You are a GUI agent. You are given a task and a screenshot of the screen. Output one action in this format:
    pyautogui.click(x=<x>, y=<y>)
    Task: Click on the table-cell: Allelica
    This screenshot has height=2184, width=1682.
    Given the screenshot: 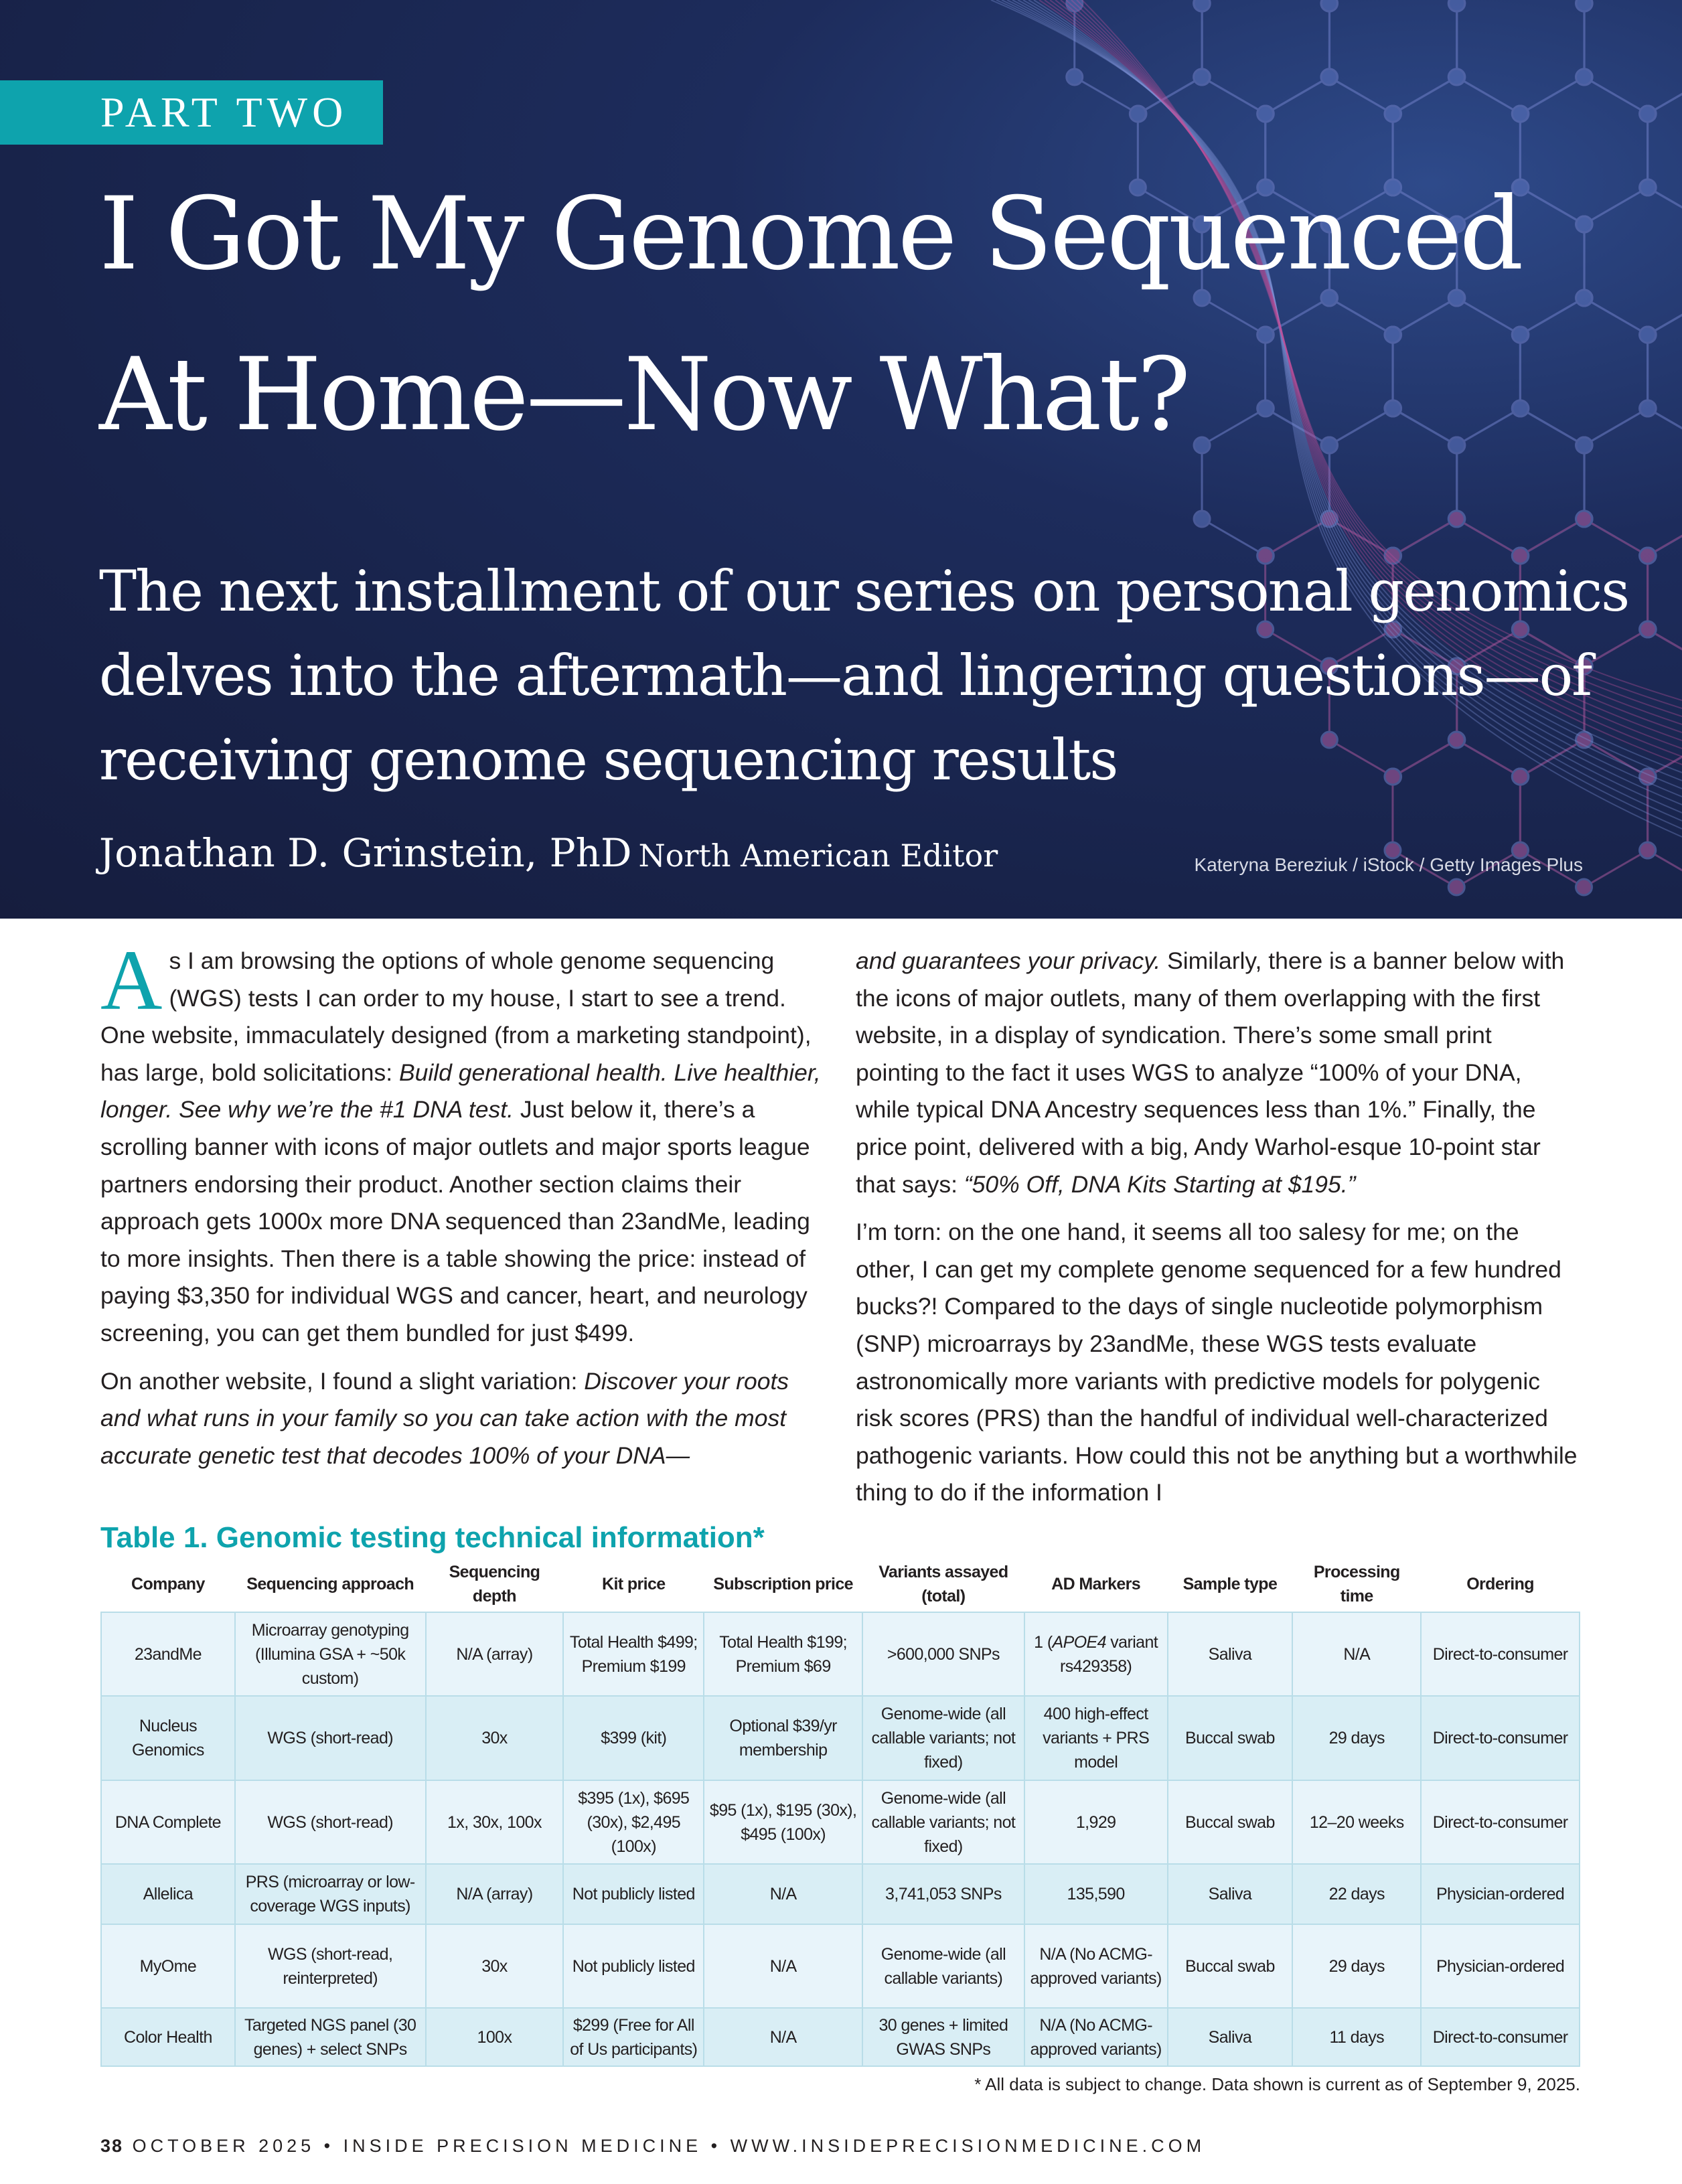 What is the action you would take?
    pyautogui.click(x=168, y=1894)
    